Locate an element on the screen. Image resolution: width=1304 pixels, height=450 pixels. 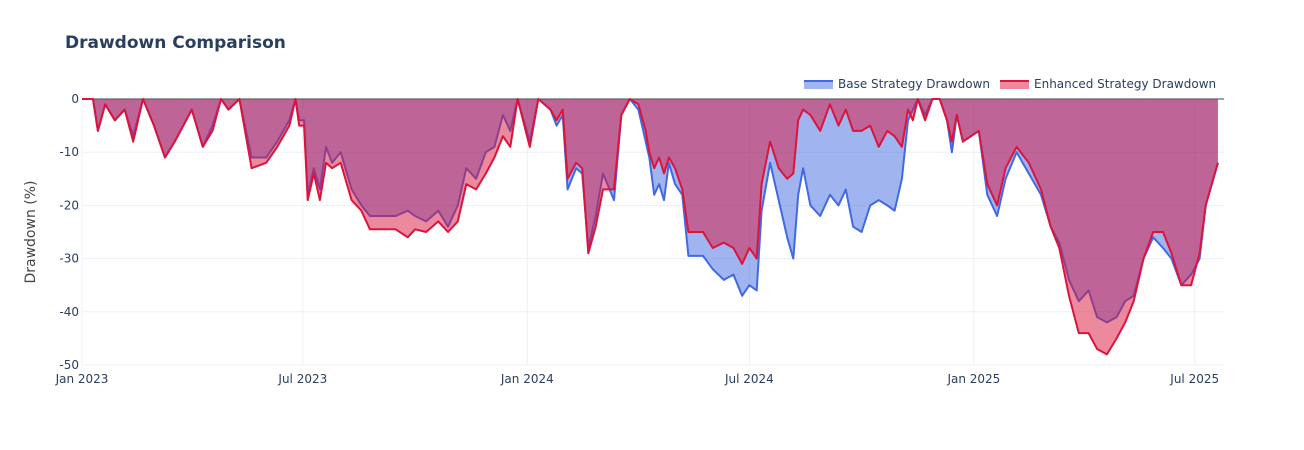
y-tick-label: 0 is located at coordinates (75, 99).